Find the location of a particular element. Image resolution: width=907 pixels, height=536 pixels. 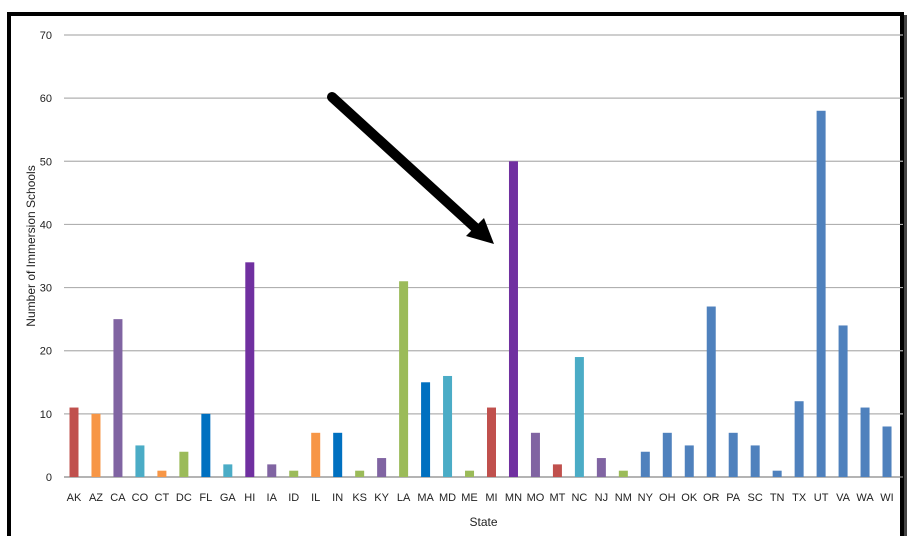

x-tick-label: ME is located at coordinates (469, 498).